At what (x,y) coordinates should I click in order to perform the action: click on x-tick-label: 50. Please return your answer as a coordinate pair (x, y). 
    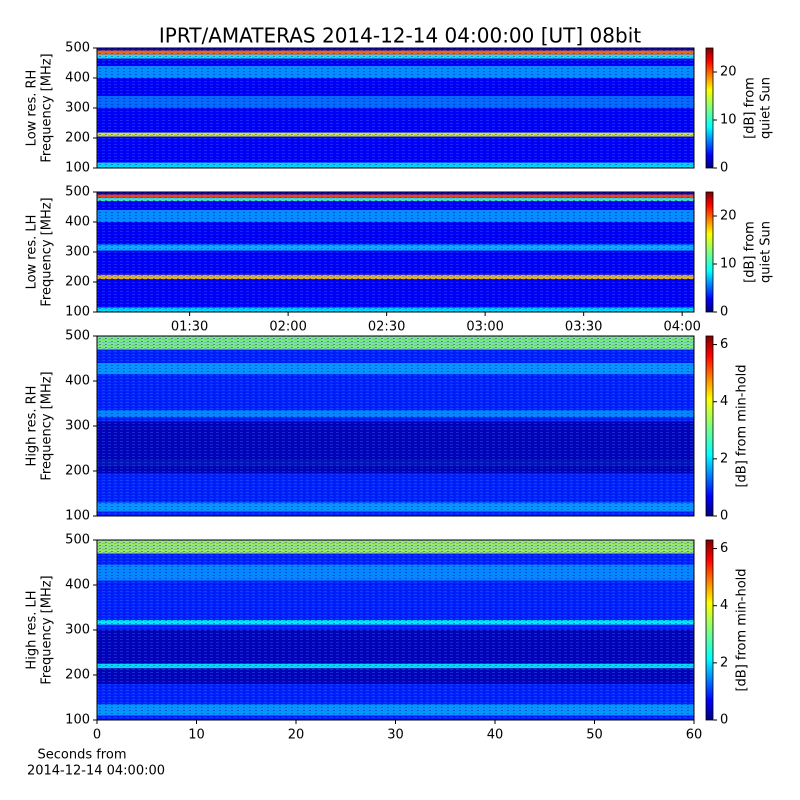
    Looking at the image, I should click on (594, 735).